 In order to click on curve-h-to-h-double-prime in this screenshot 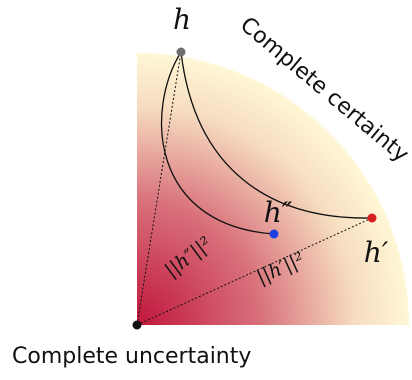, I will do `click(217, 143)`.